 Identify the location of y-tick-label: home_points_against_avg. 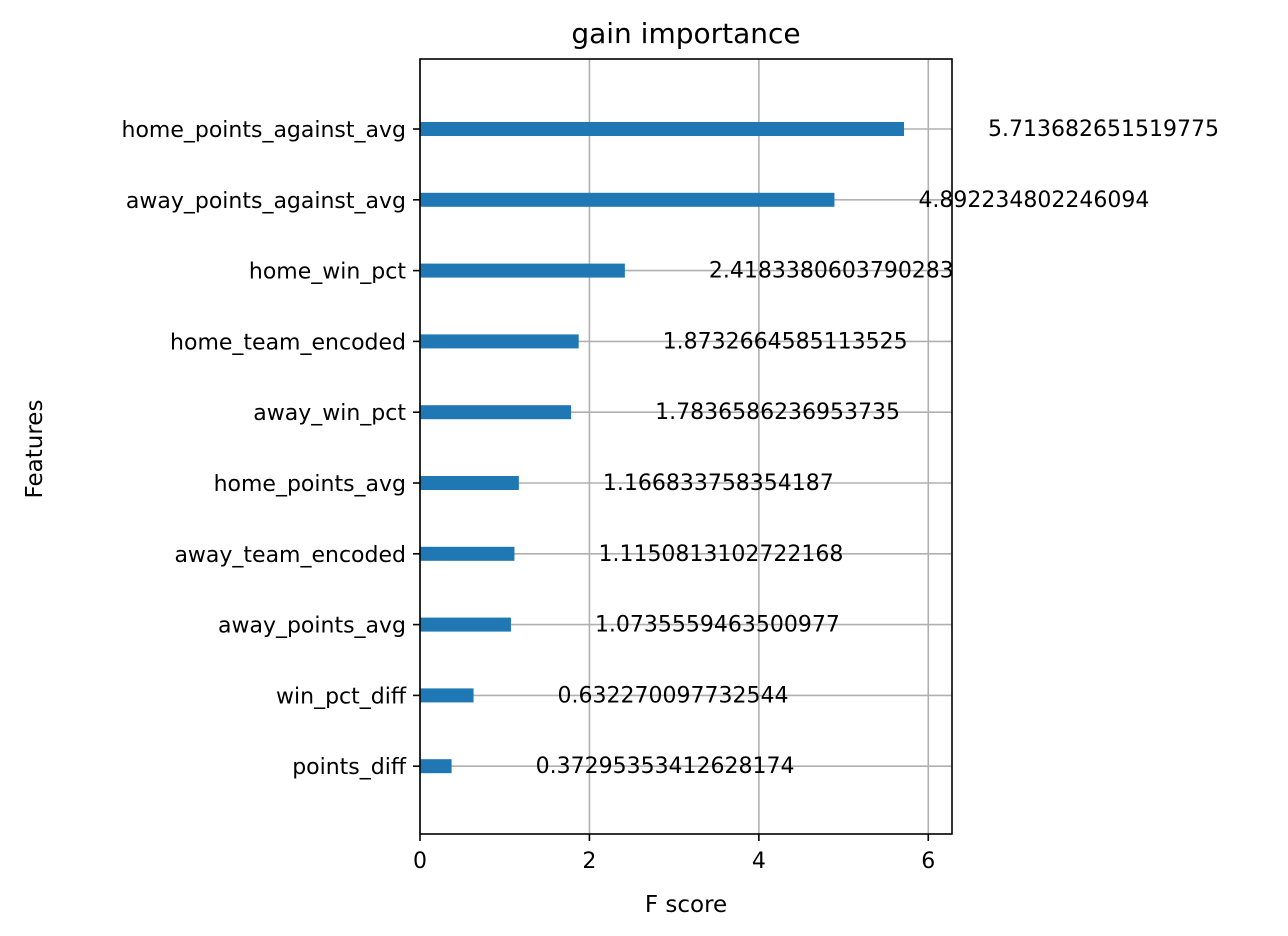
(264, 130).